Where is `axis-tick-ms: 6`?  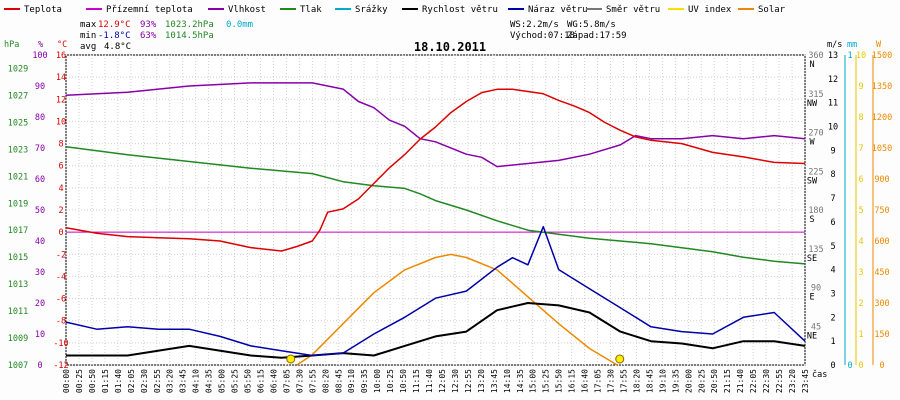 axis-tick-ms: 6 is located at coordinates (832, 223).